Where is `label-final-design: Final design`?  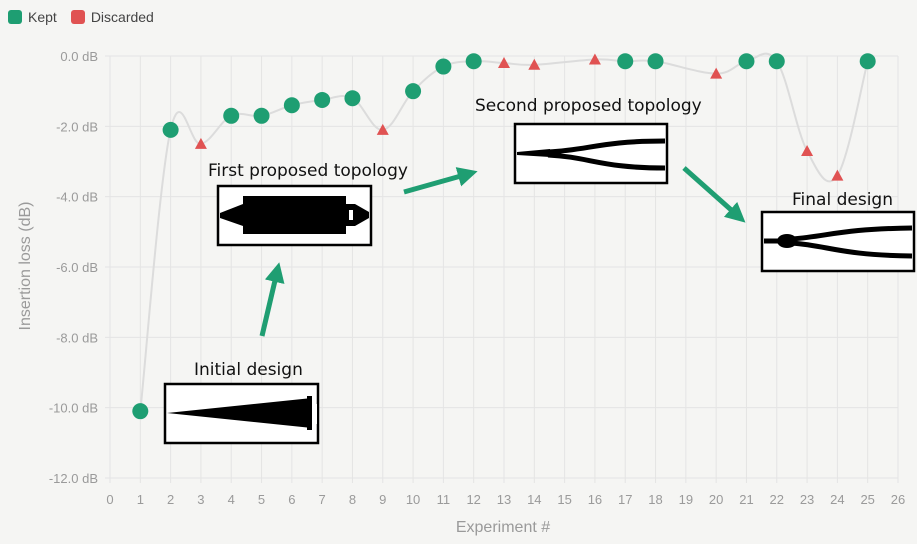 label-final-design: Final design is located at coordinates (842, 200).